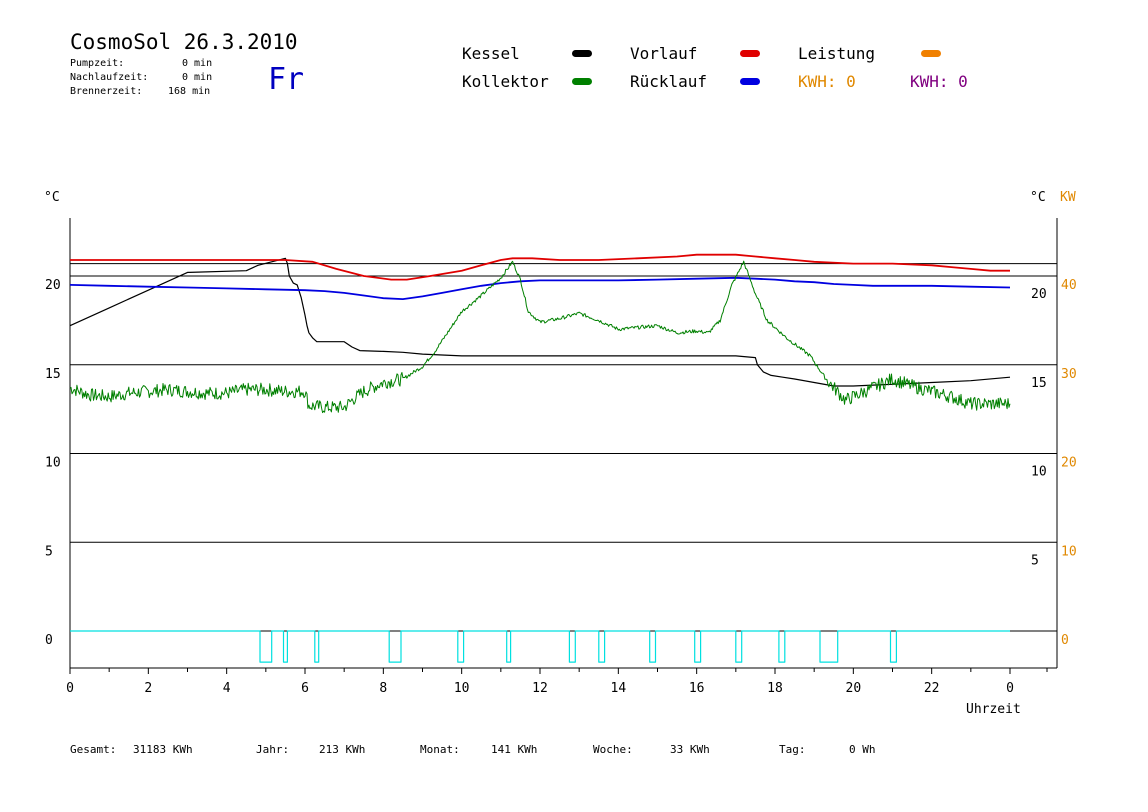  What do you see at coordinates (52, 197) in the screenshot?
I see `left-axis-unit: °C` at bounding box center [52, 197].